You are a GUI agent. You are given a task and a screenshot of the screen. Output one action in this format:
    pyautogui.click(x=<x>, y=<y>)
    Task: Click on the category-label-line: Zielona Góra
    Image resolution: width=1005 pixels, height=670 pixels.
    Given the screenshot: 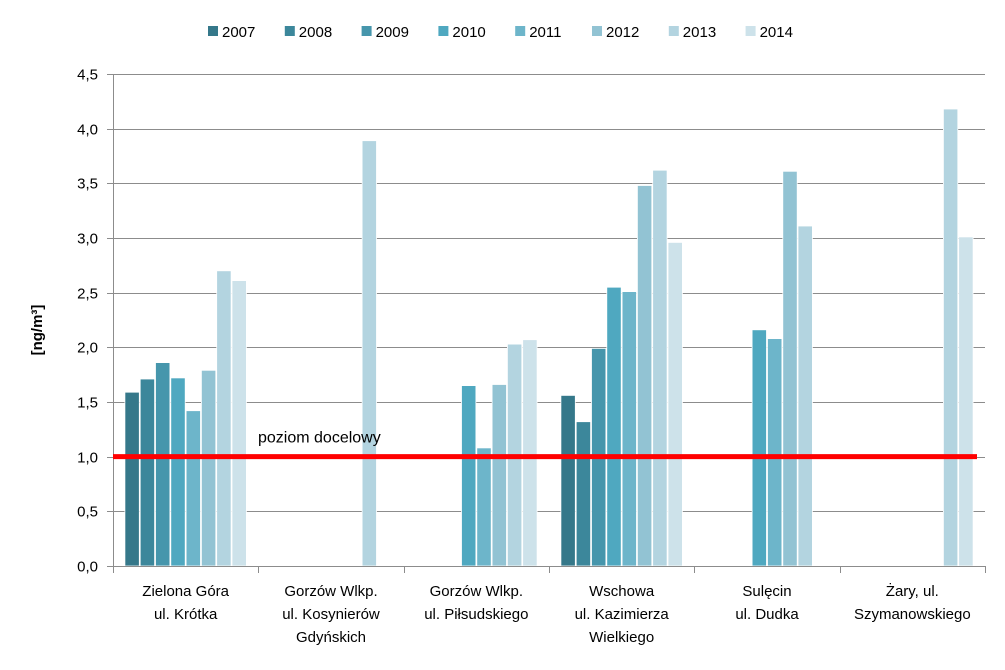 What is the action you would take?
    pyautogui.click(x=185, y=591)
    